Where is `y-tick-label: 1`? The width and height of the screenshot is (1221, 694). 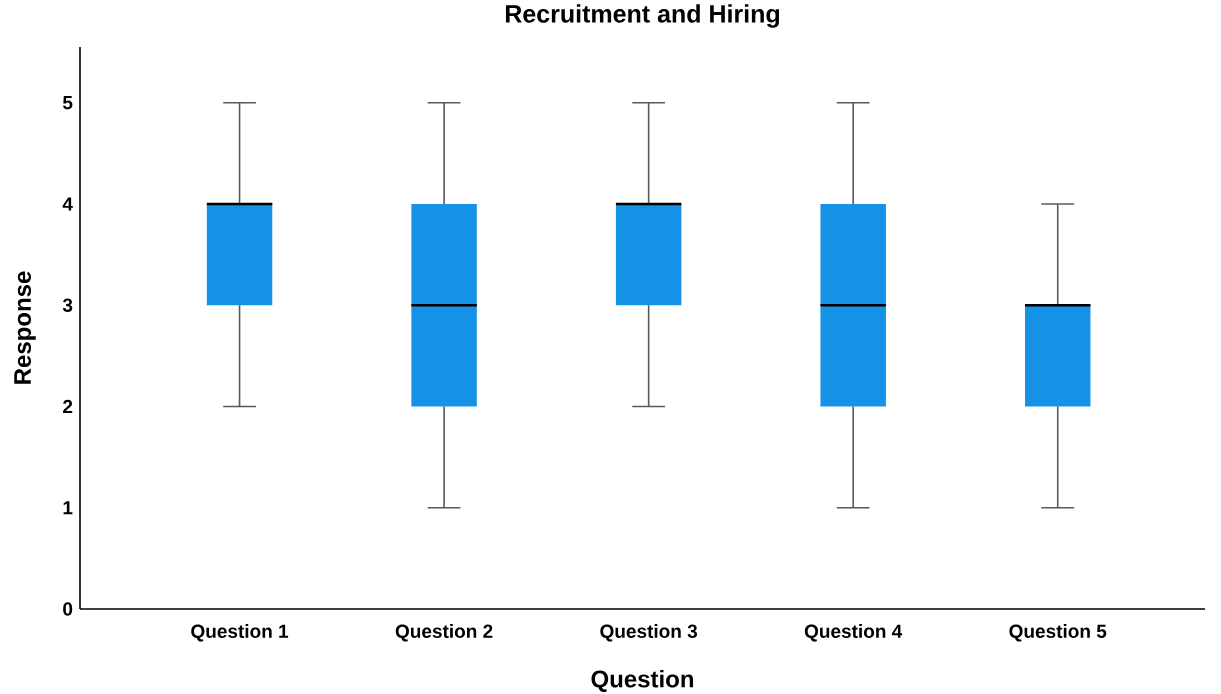 y-tick-label: 1 is located at coordinates (68, 508).